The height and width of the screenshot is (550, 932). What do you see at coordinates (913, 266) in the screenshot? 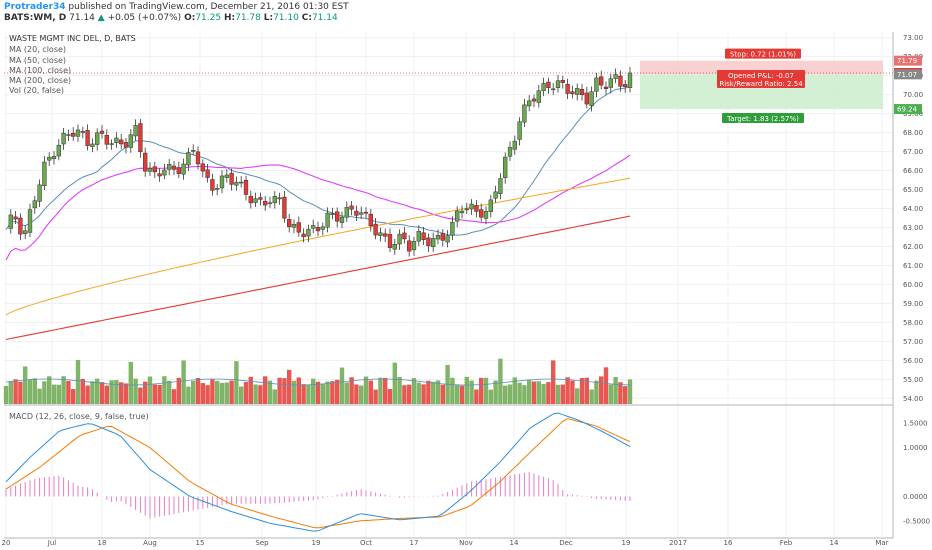
I see `y-tick-label: 61.00` at bounding box center [913, 266].